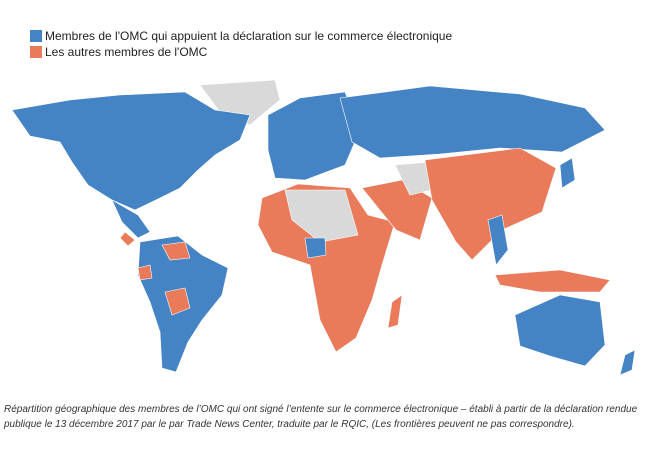 The width and height of the screenshot is (672, 476). What do you see at coordinates (314, 136) in the screenshot?
I see `europe` at bounding box center [314, 136].